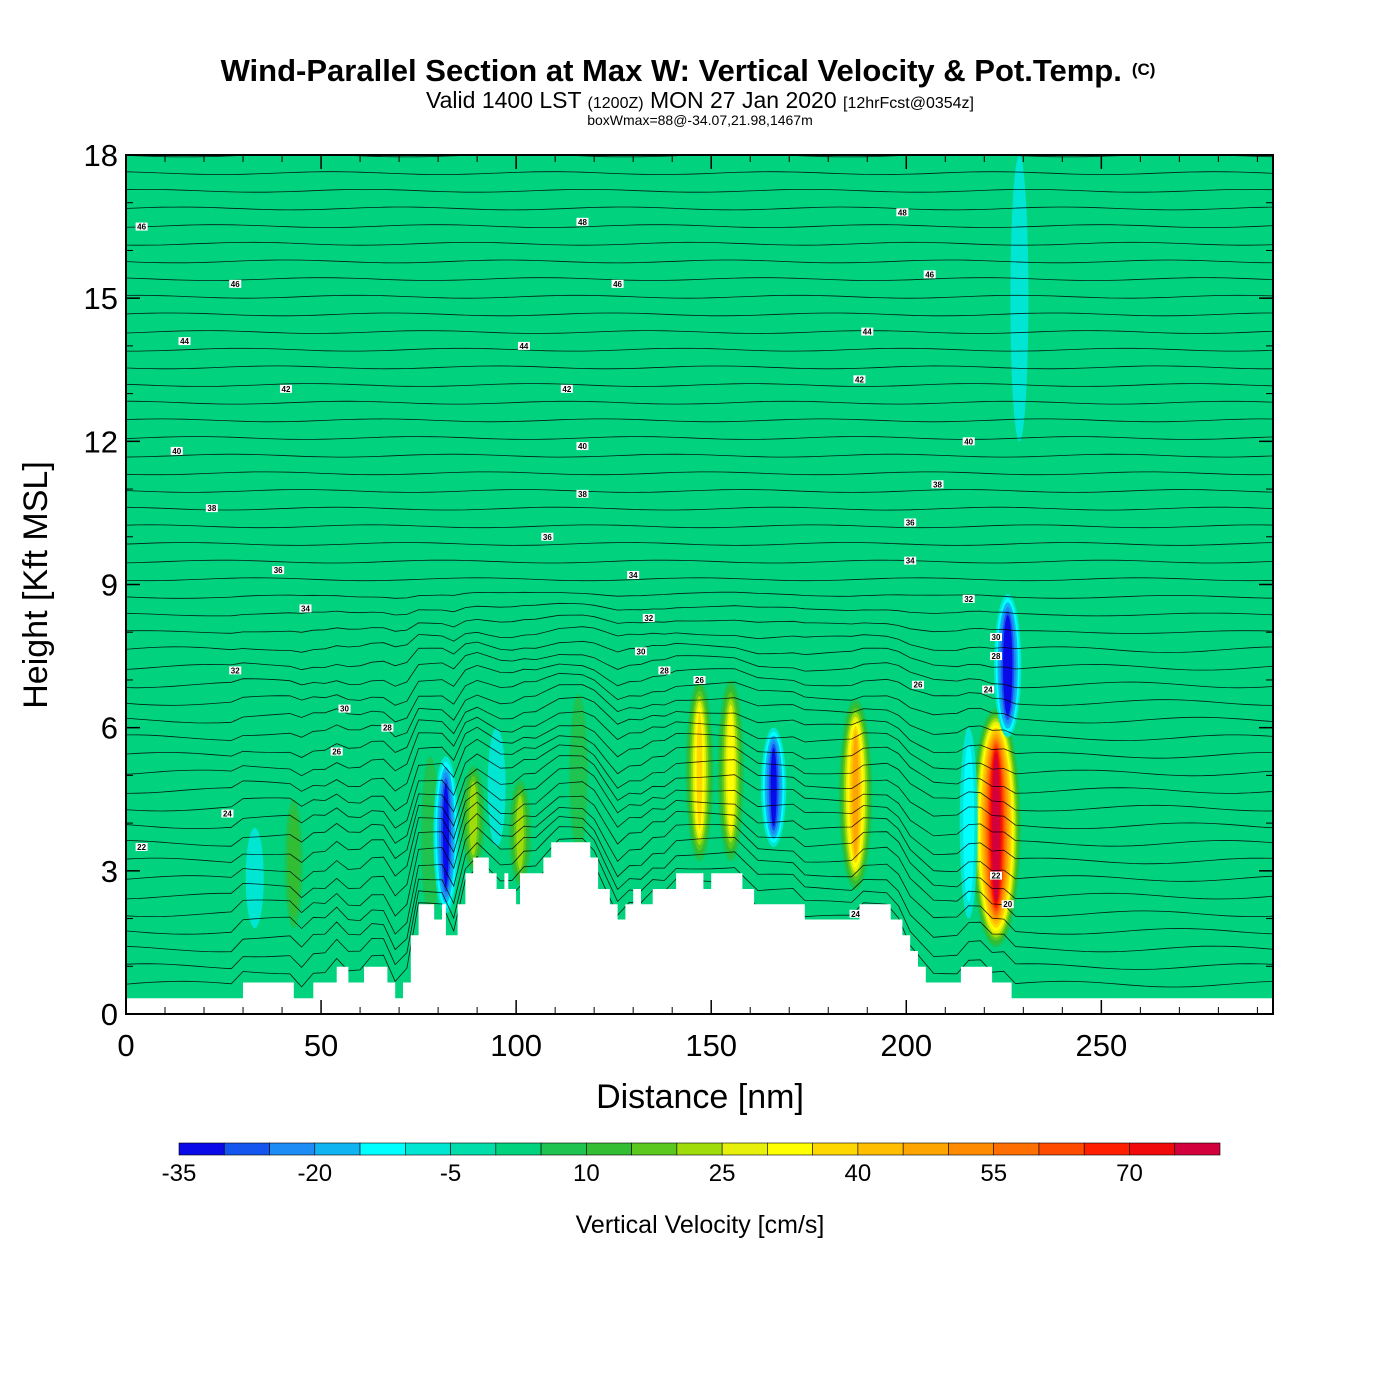  What do you see at coordinates (285, 389) in the screenshot?
I see `theta-label-3: 42` at bounding box center [285, 389].